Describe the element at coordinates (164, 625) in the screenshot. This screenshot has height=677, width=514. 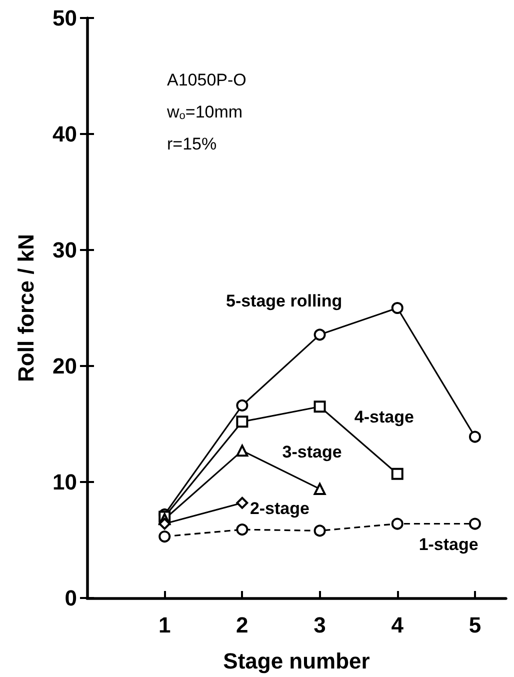
I see `x-tick-label: 1` at that location.